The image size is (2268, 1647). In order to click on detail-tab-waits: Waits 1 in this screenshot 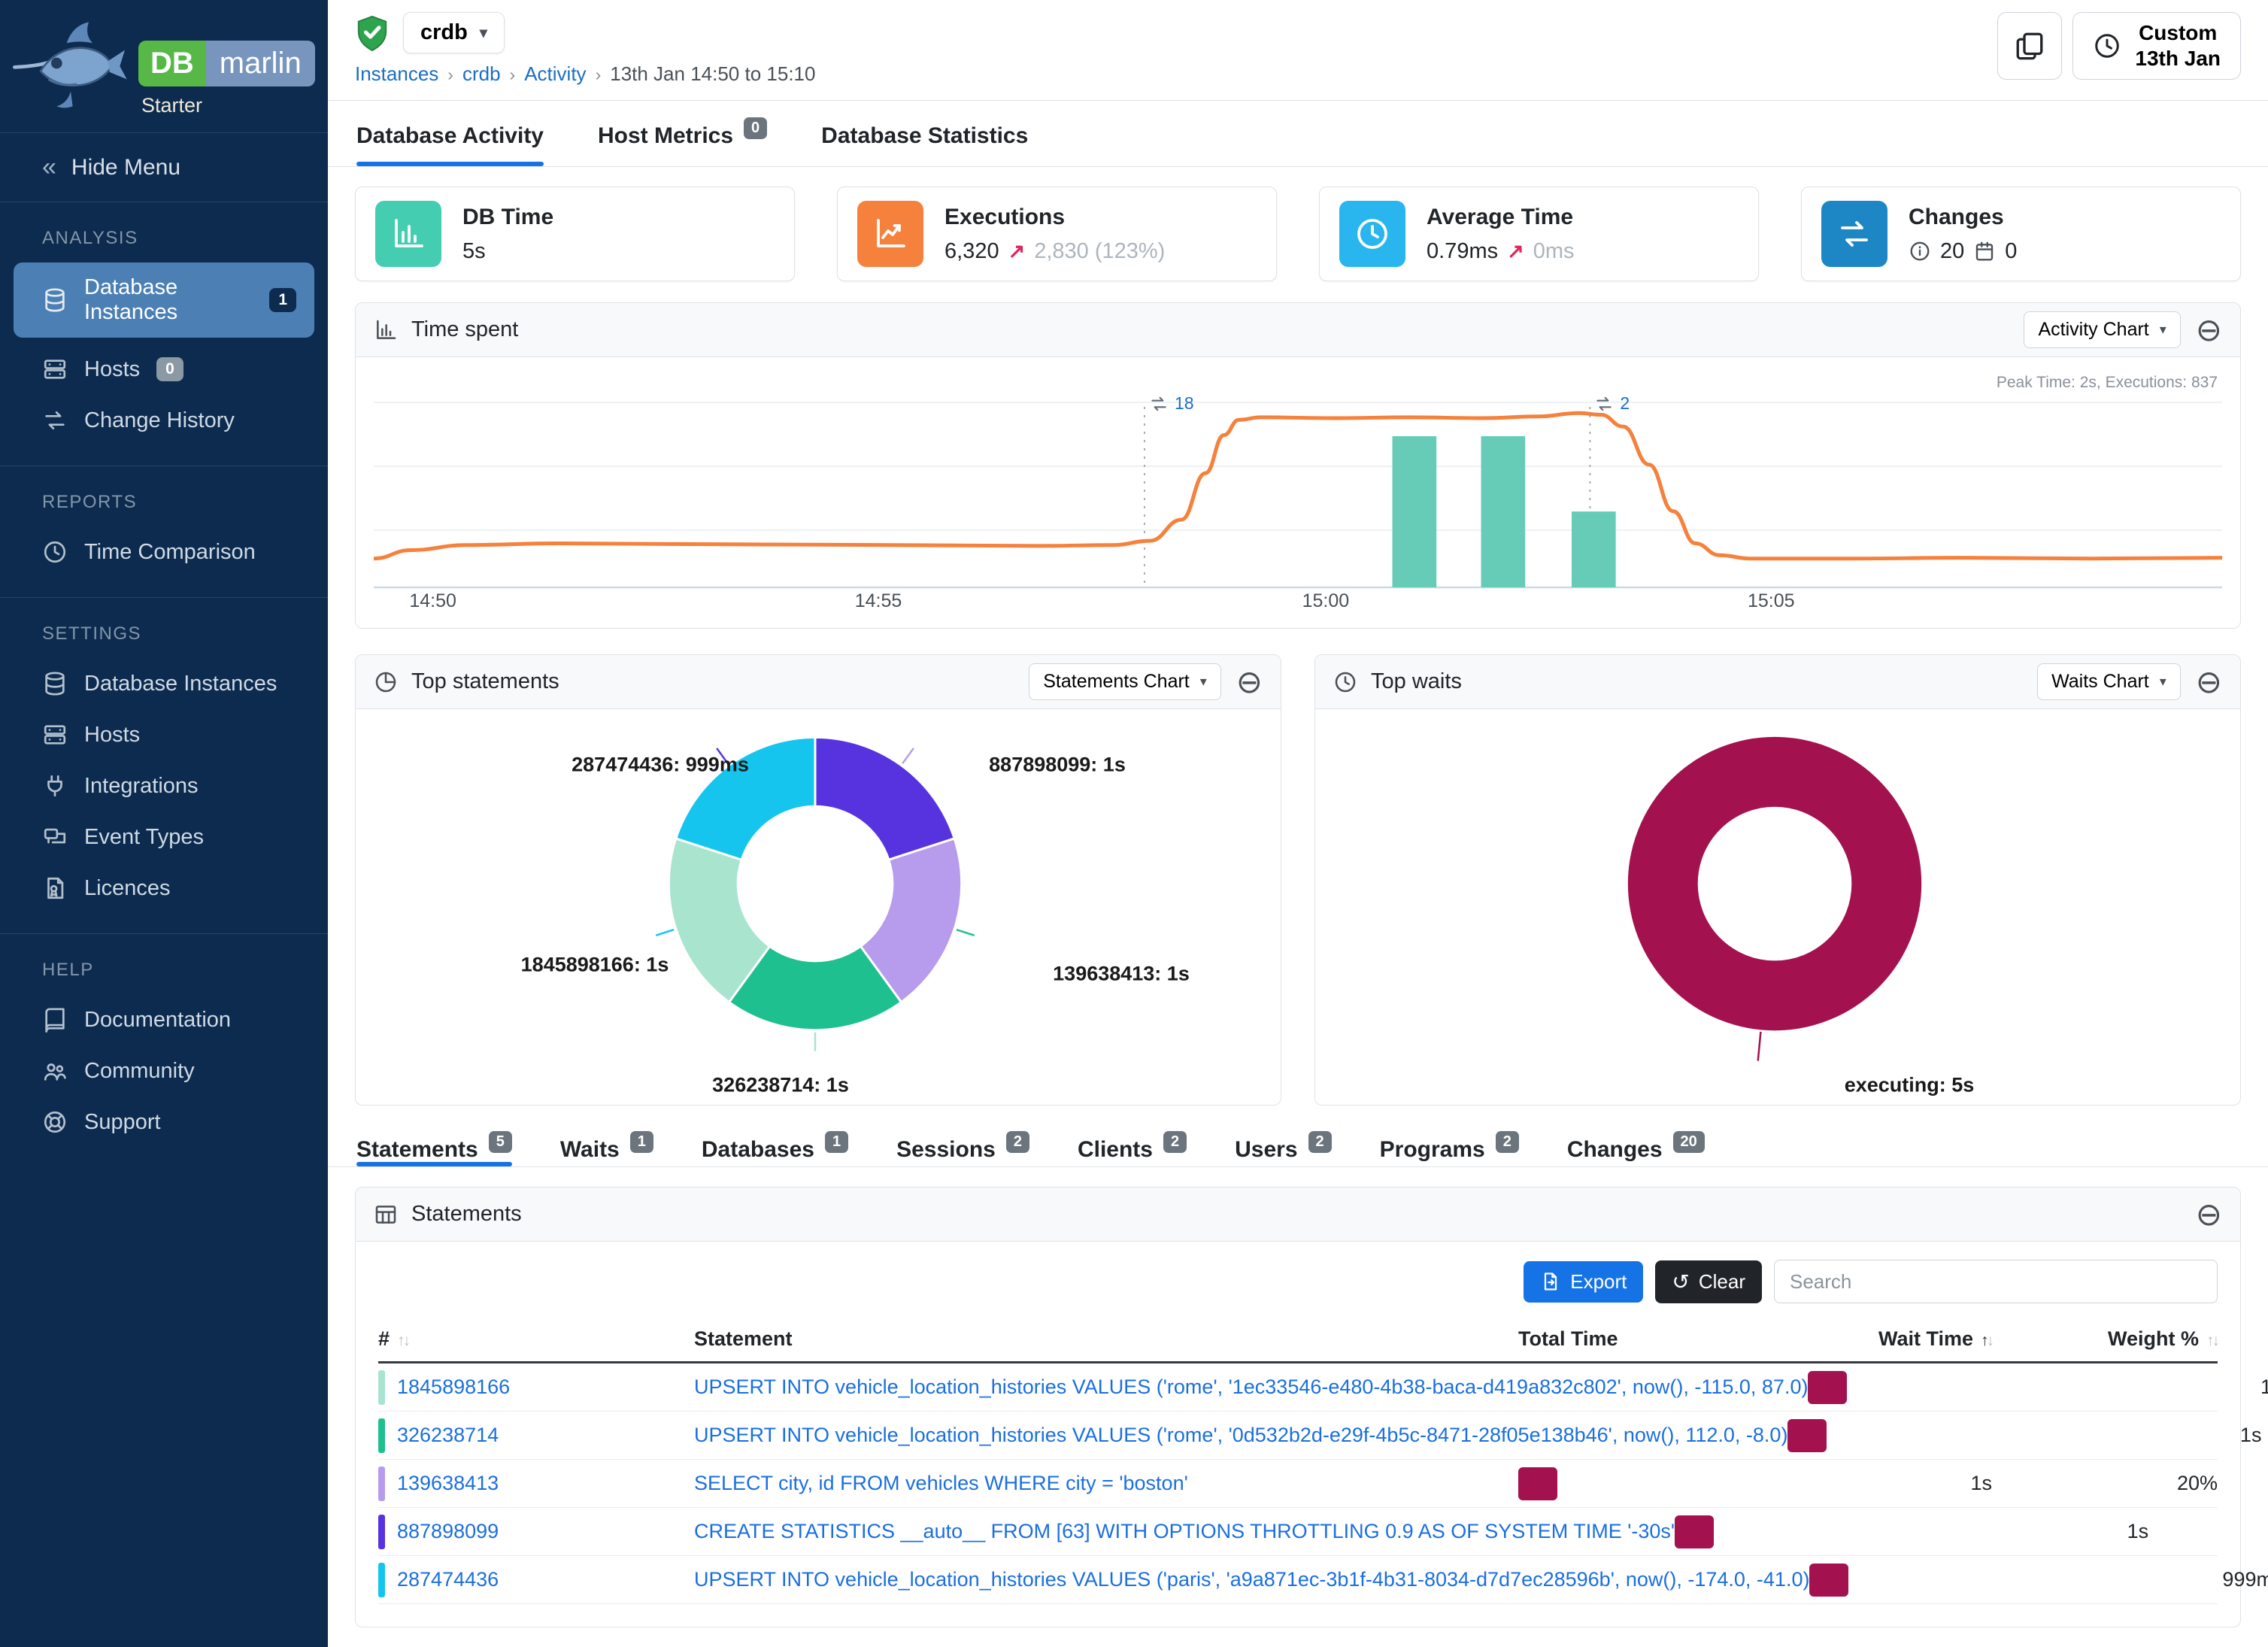, I will do `click(606, 1147)`.